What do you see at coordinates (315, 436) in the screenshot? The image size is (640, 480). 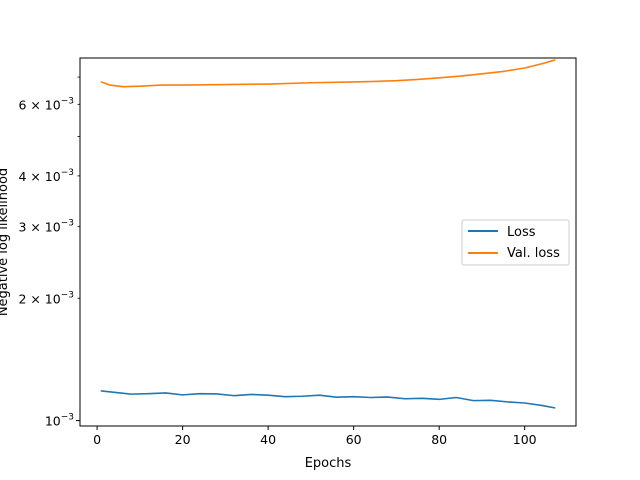 I see `x-axis: 0 20 40 60 80 100` at bounding box center [315, 436].